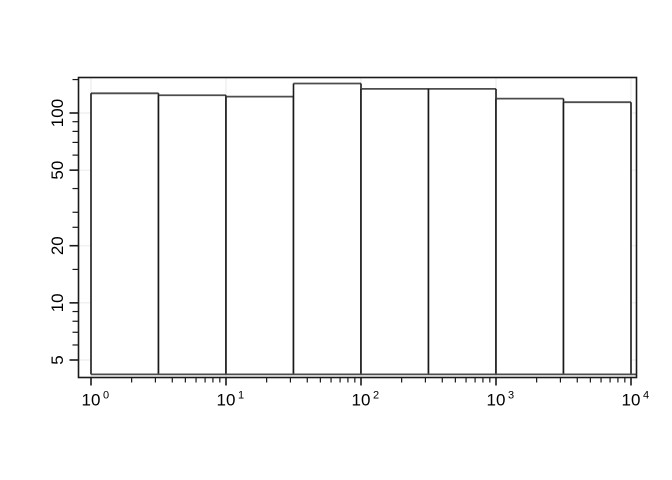 The height and width of the screenshot is (480, 672). Describe the element at coordinates (57, 245) in the screenshot. I see `y-tick-label: 20` at that location.